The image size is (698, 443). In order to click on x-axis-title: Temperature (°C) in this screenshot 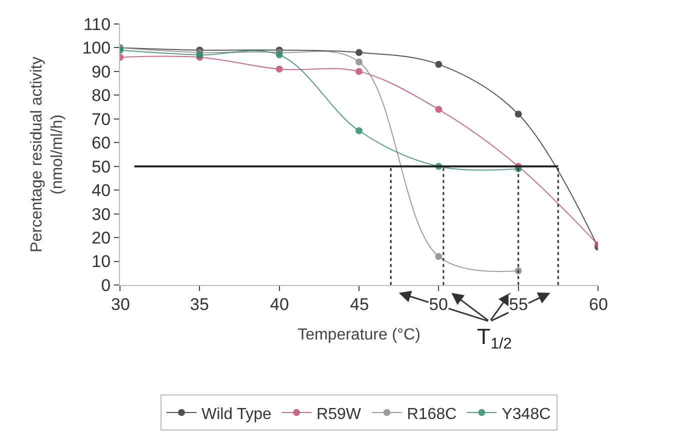, I will do `click(359, 335)`.